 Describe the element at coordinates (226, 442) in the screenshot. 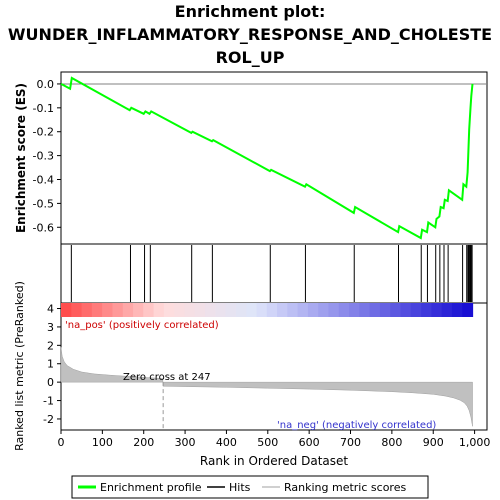

I see `x-tick-label: 400` at that location.